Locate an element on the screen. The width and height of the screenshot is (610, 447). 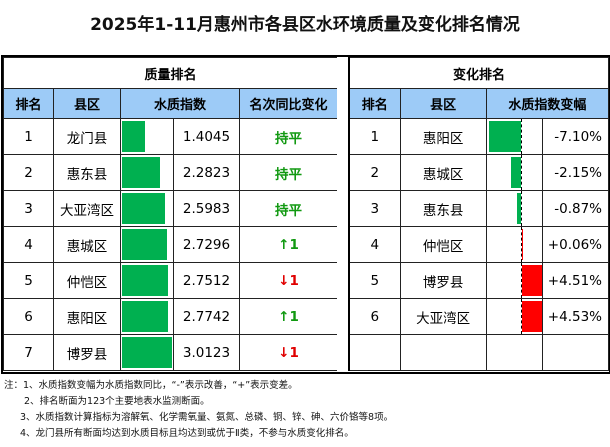
table-row: 4 仲恺区 +0.06% is located at coordinates (479, 244).